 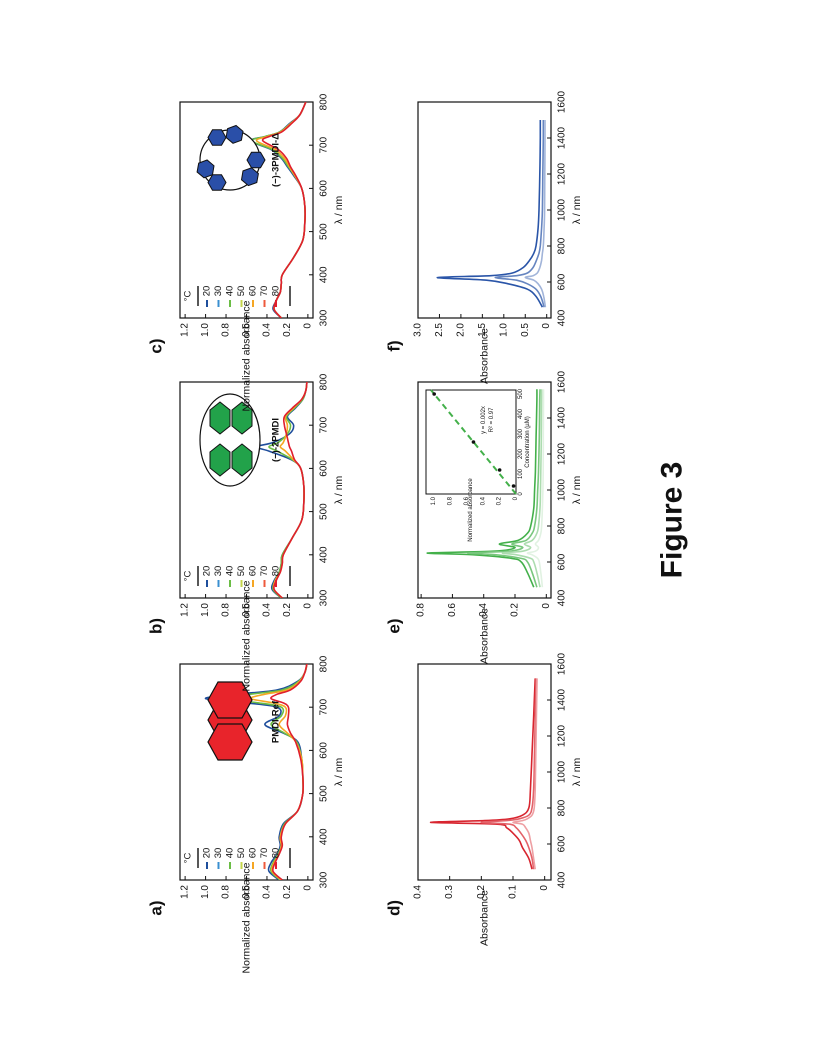 I want to click on inset-x-tick-label: 300, so click(x=521, y=433).